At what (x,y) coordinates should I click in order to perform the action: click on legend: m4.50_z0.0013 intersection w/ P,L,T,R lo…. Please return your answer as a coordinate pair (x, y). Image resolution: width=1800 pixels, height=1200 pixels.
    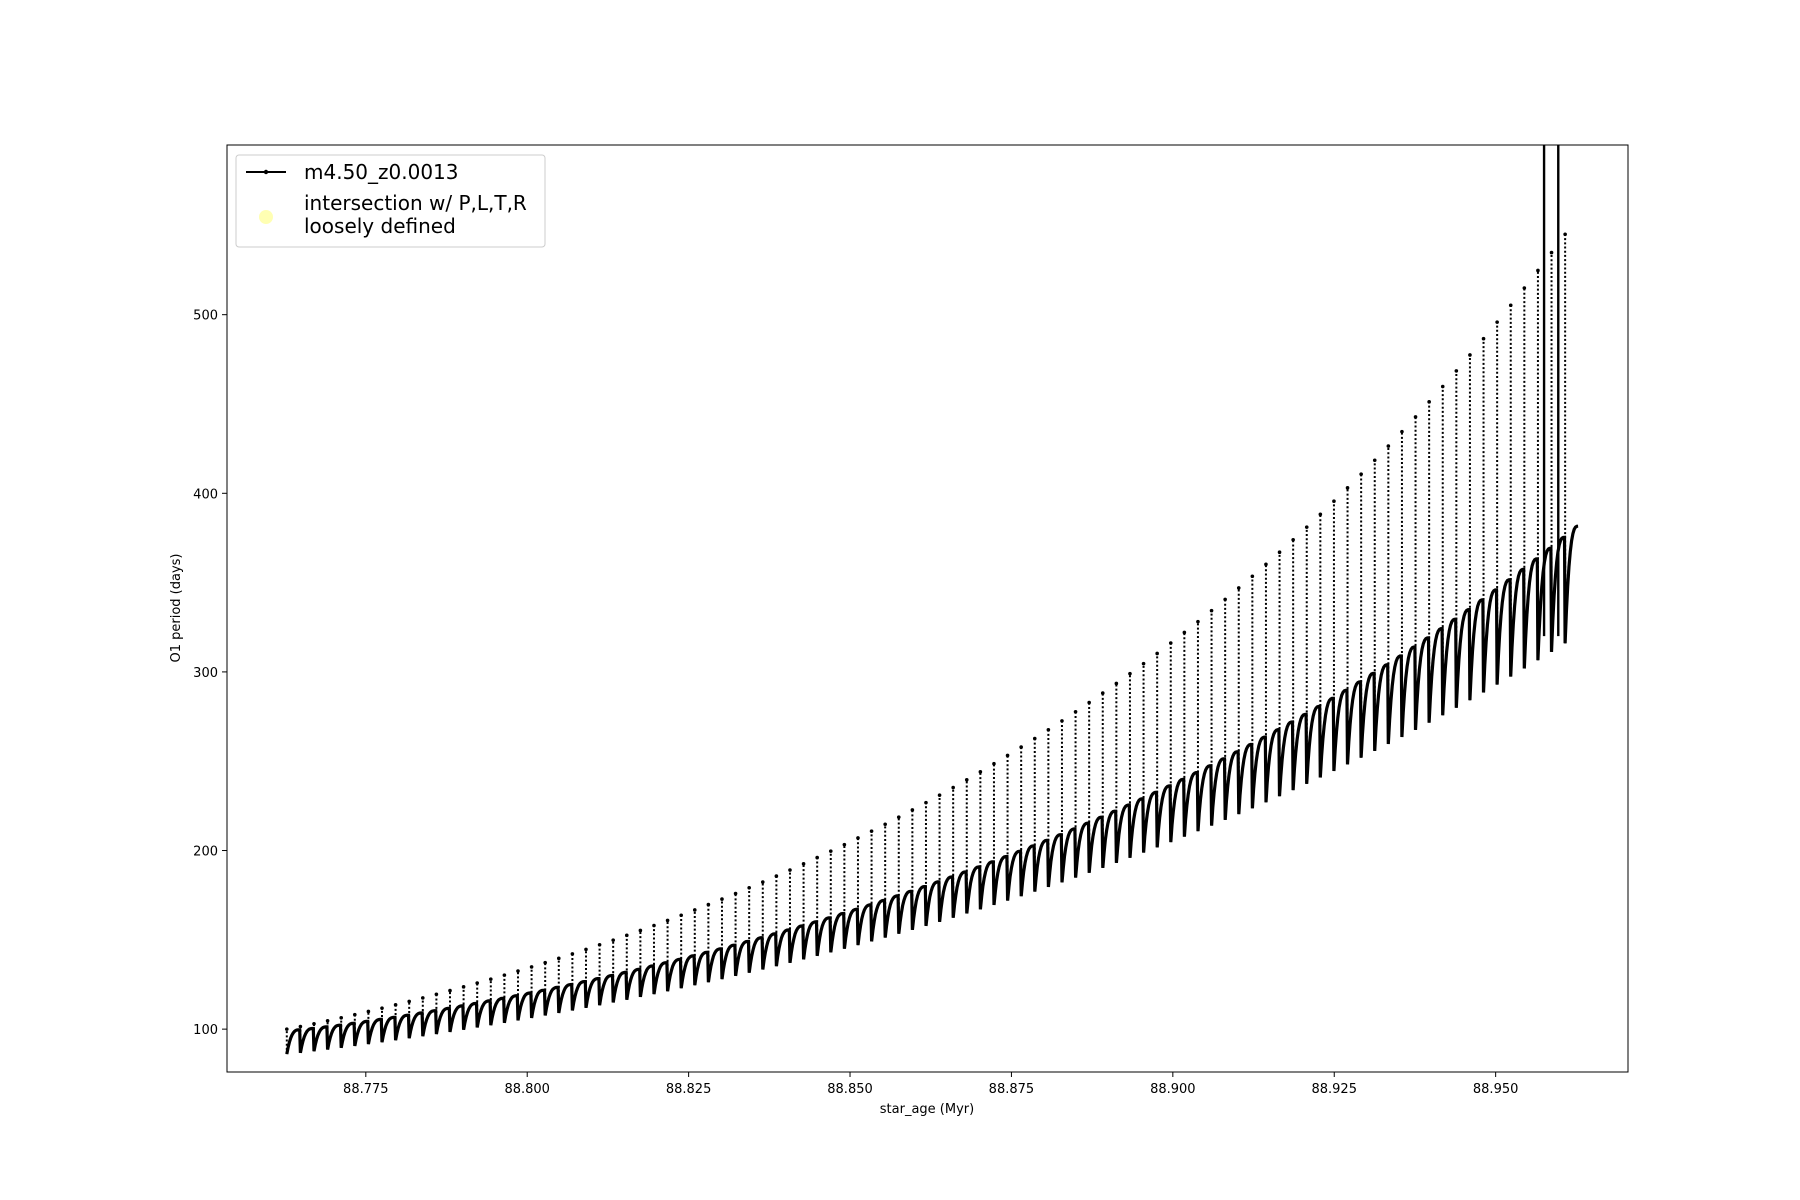
    Looking at the image, I should click on (390, 201).